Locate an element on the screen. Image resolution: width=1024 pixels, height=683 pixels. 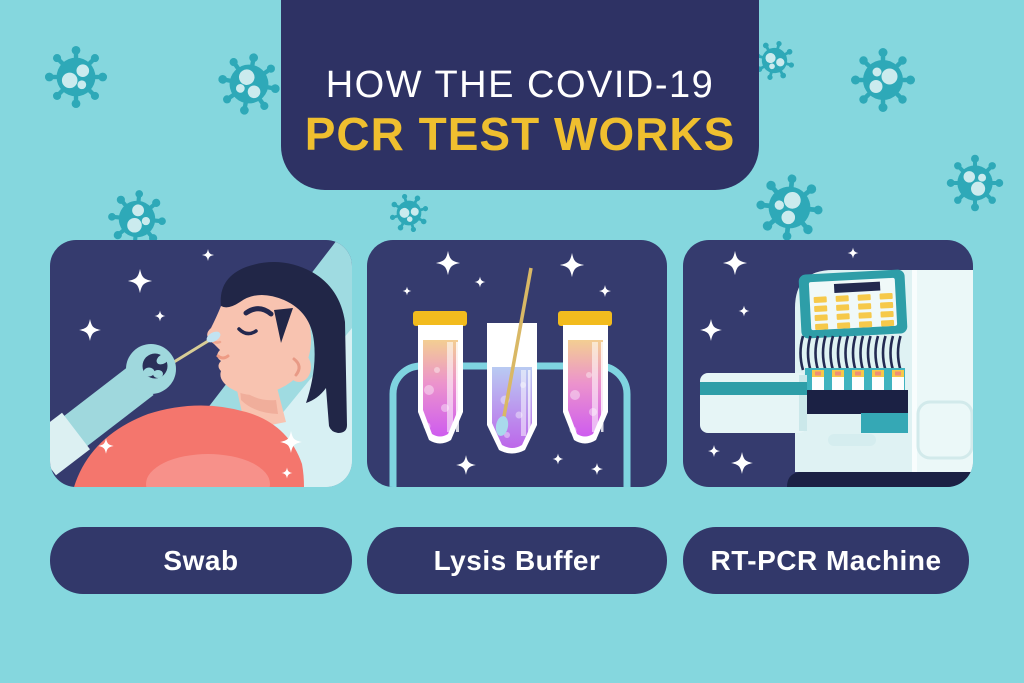
label-text: Swab is located at coordinates (201, 560).